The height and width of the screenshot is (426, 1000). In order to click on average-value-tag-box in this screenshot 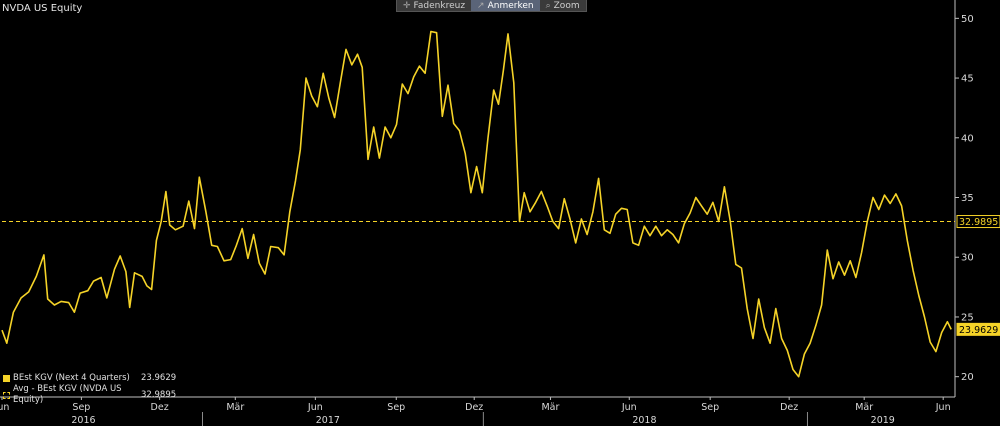, I will do `click(978, 222)`.